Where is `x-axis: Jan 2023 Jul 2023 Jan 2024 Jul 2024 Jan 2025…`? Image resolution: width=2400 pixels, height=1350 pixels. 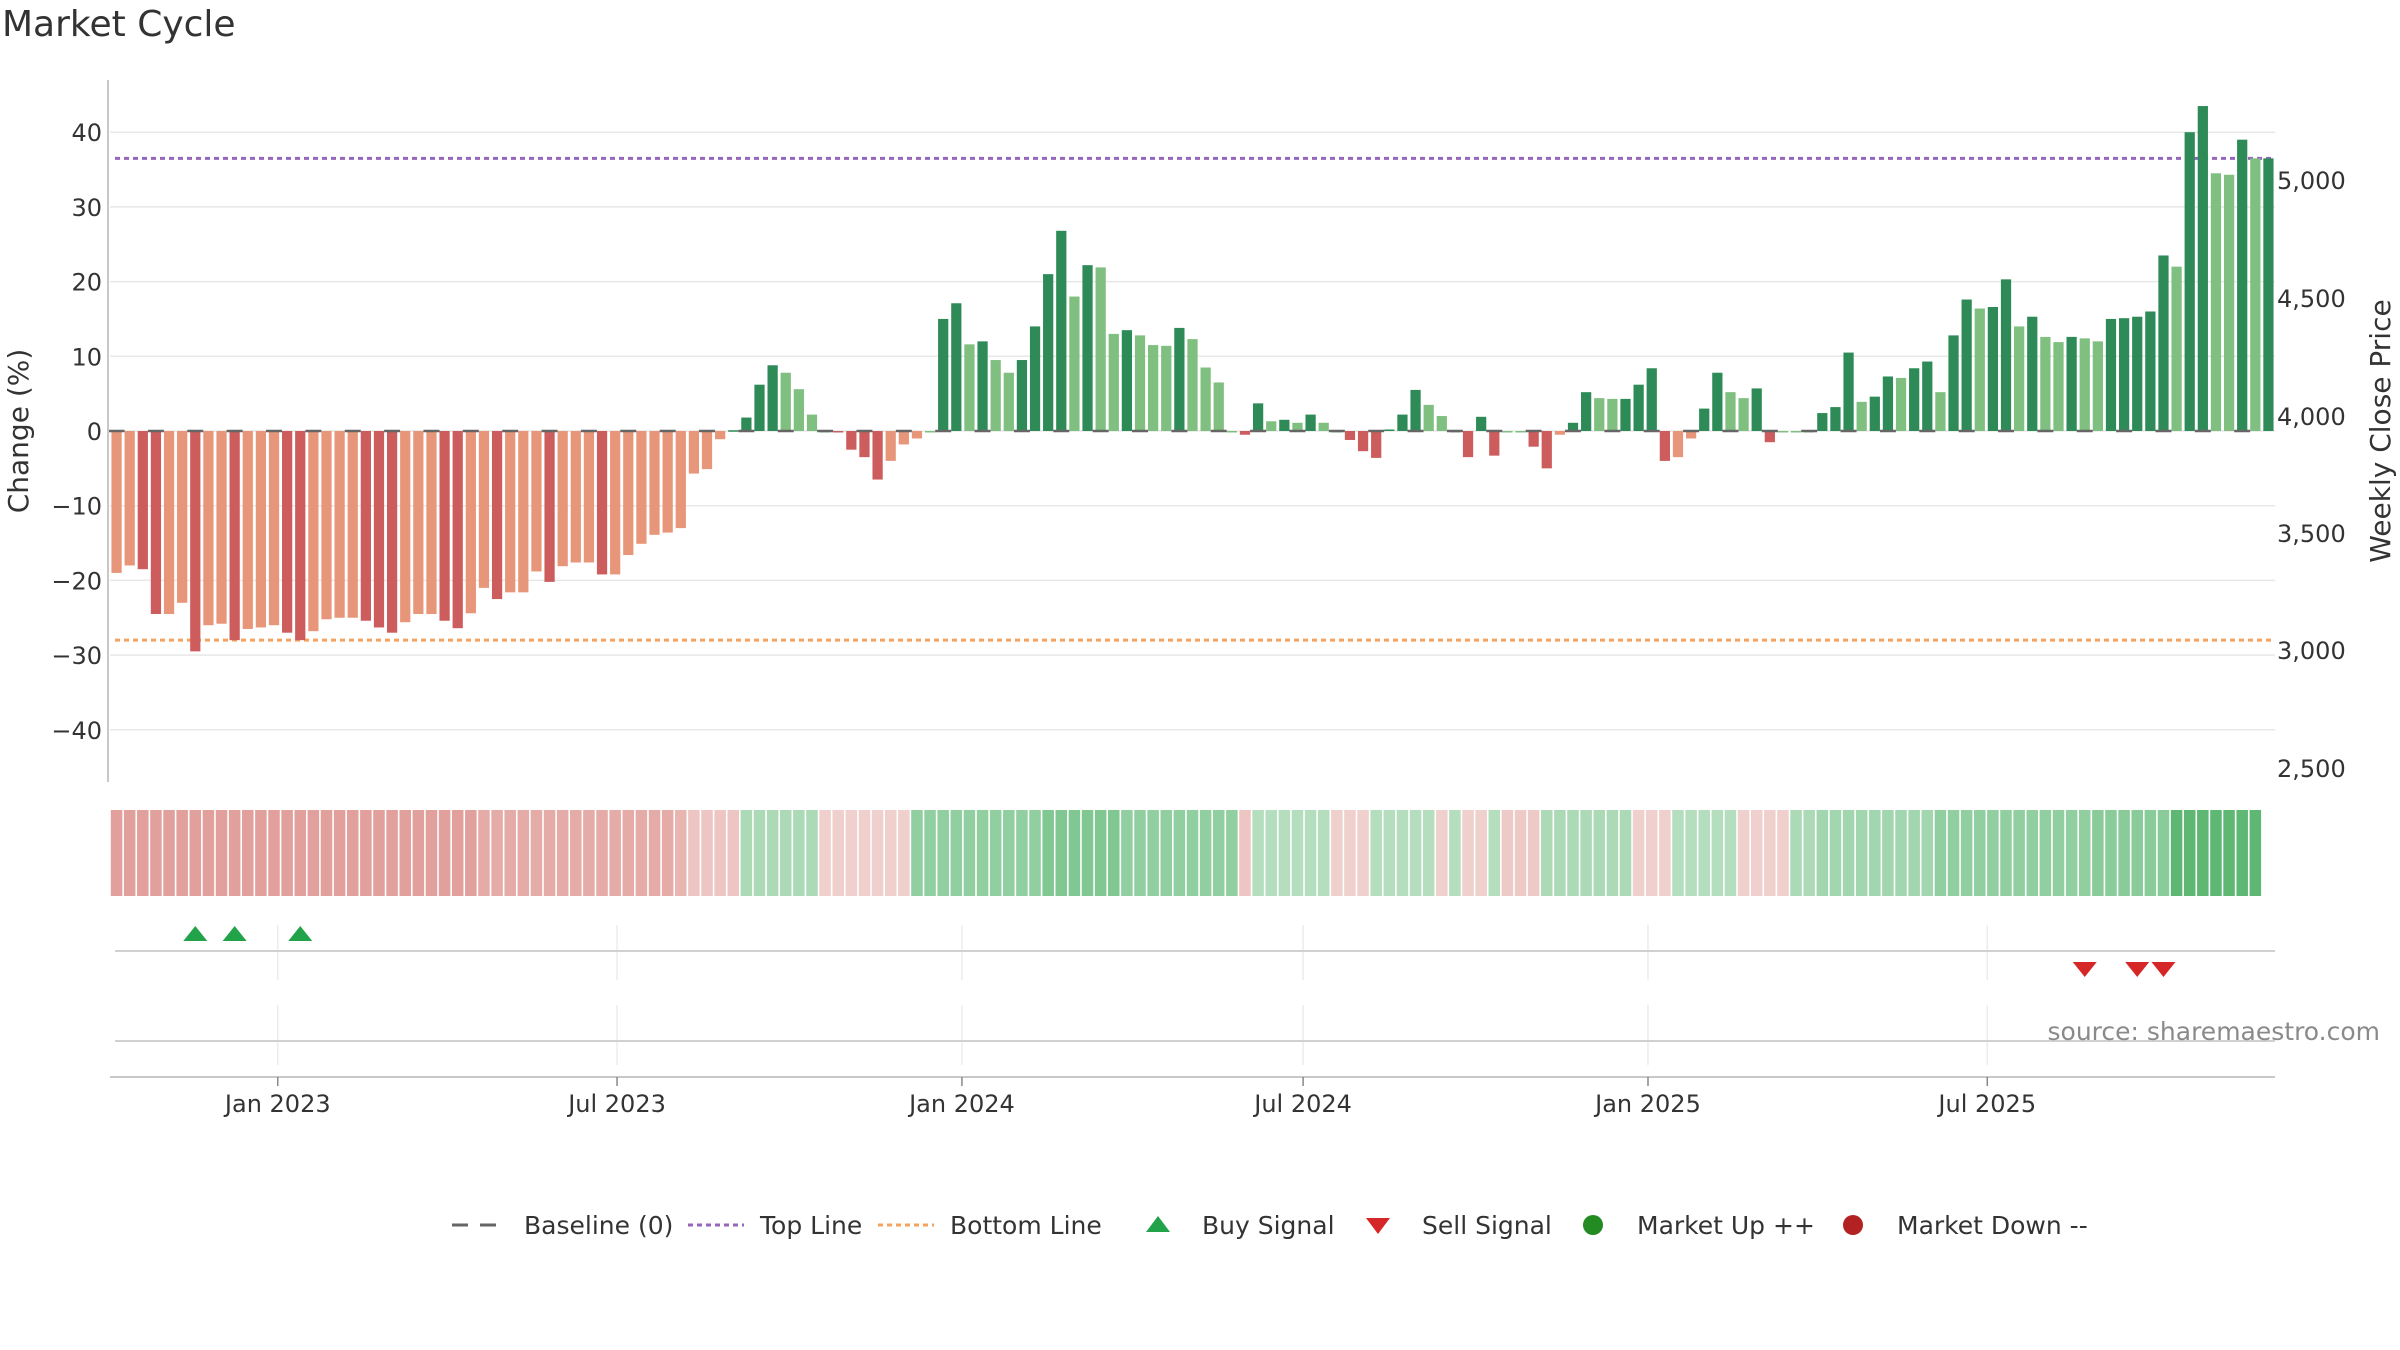
x-axis: Jan 2023 Jul 2023 Jan 2024 Jul 2024 Jan 2025… is located at coordinates (1192, 1097).